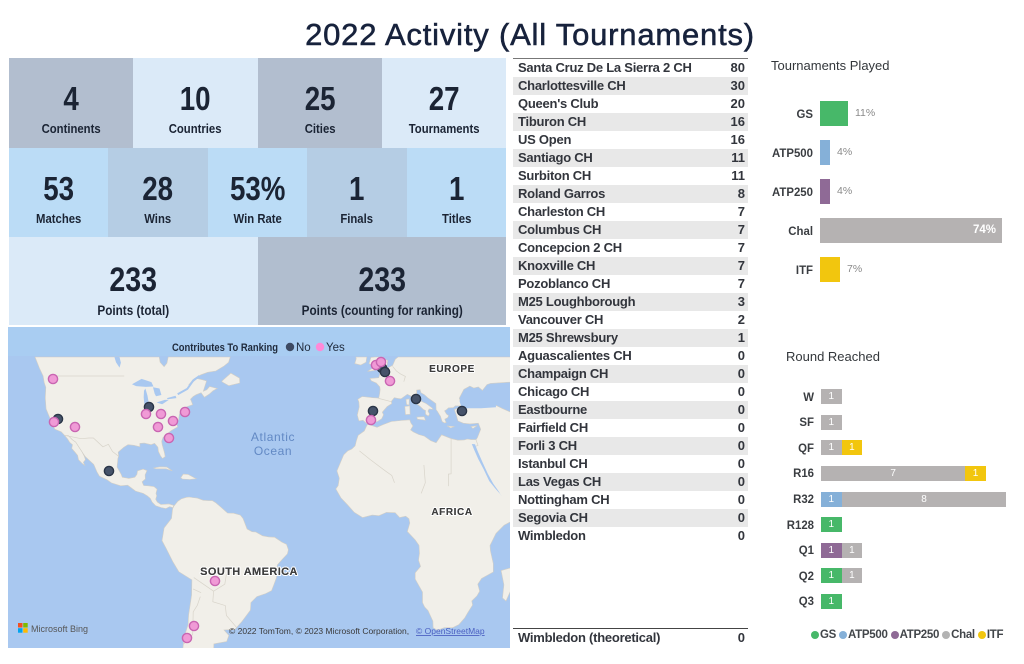  What do you see at coordinates (59, 629) in the screenshot?
I see `svg-text: Microsoft Bing` at bounding box center [59, 629].